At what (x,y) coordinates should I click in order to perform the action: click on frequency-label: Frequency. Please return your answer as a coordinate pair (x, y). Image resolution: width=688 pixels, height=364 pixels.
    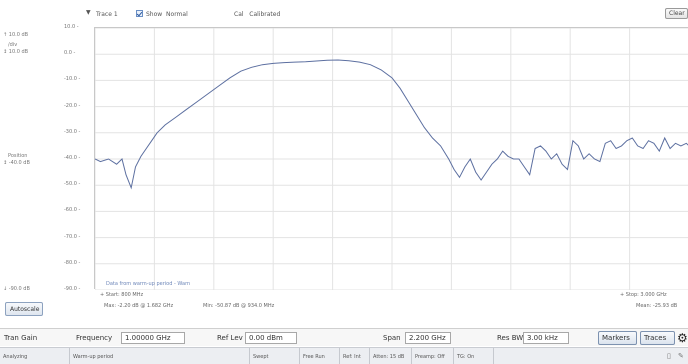
    Looking at the image, I should click on (94, 338).